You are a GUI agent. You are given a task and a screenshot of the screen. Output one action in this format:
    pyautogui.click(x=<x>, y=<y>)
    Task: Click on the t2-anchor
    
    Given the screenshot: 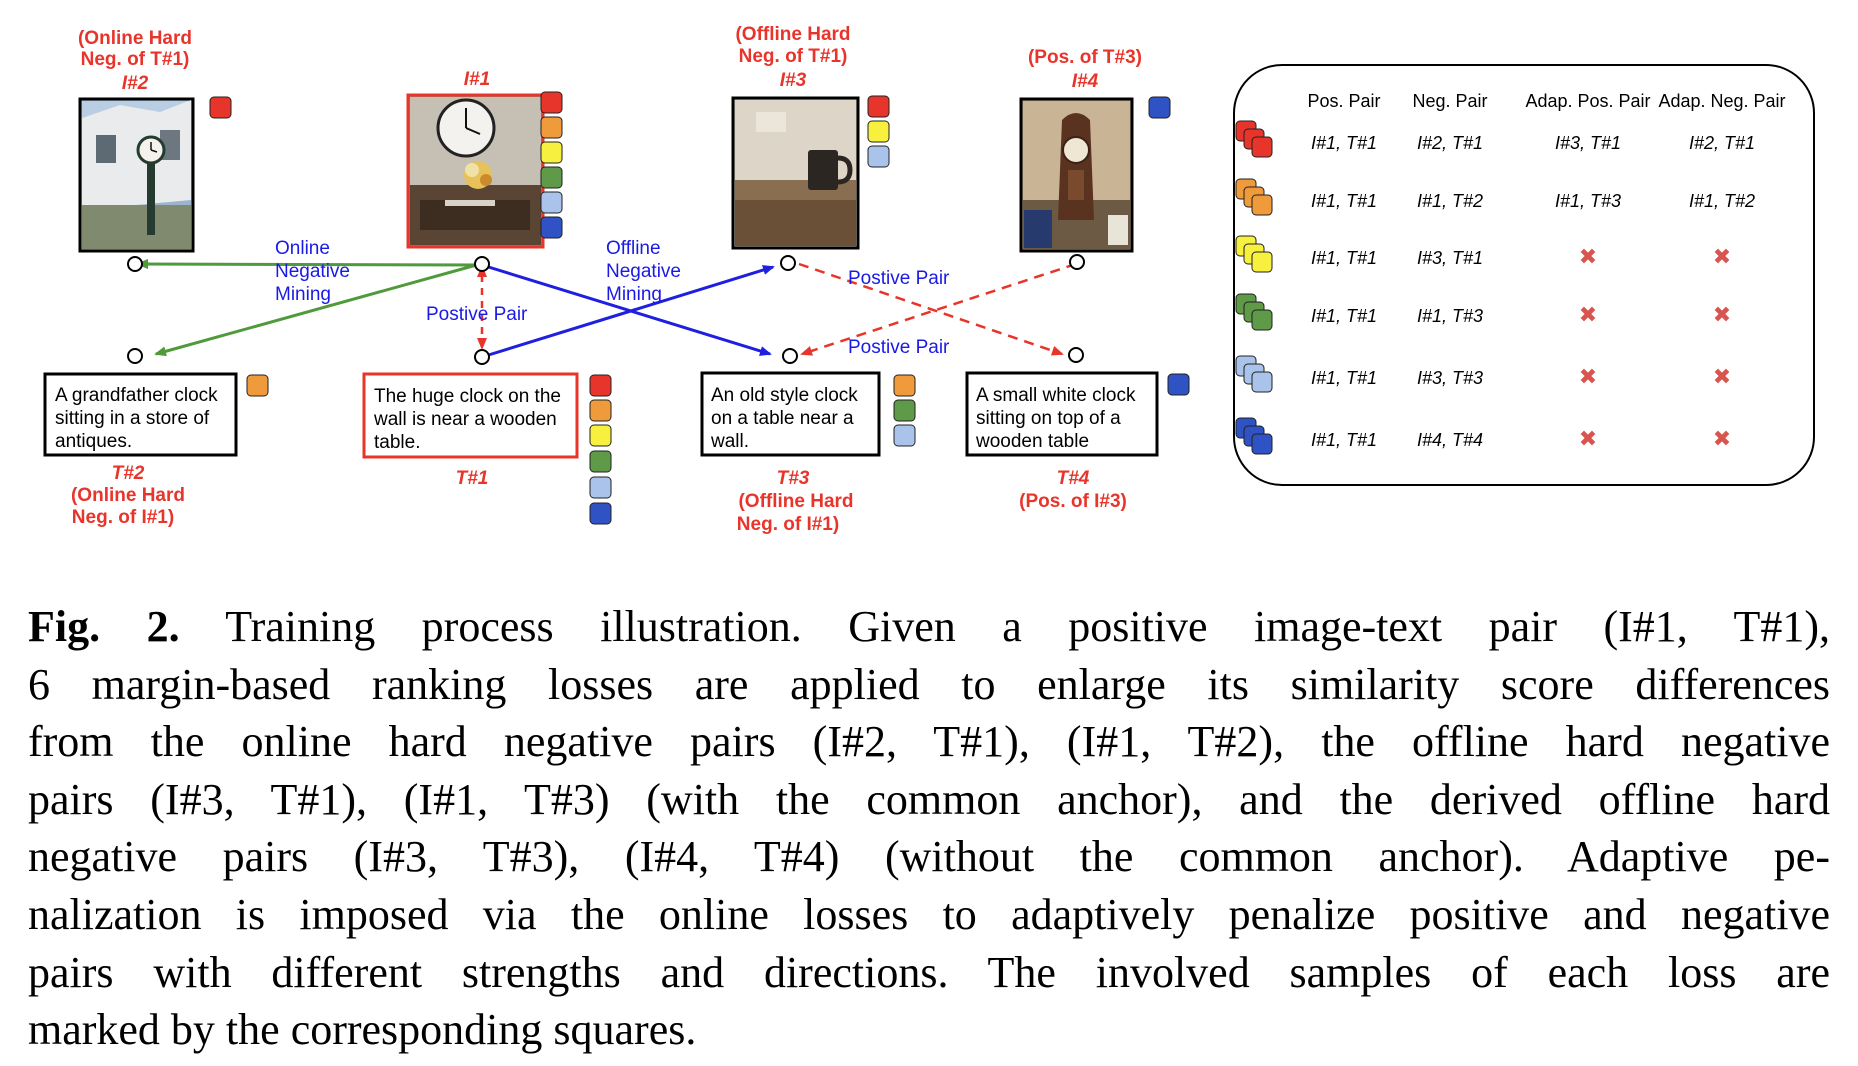 What is the action you would take?
    pyautogui.click(x=135, y=356)
    